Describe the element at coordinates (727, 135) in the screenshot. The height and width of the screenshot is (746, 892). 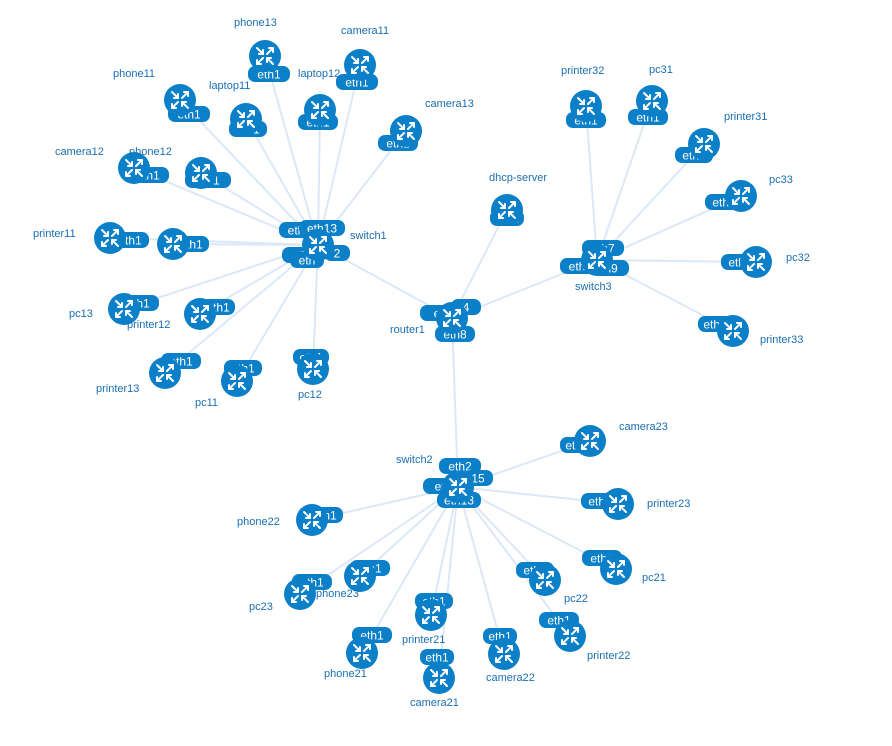
I see `node-printer31: printer31` at that location.